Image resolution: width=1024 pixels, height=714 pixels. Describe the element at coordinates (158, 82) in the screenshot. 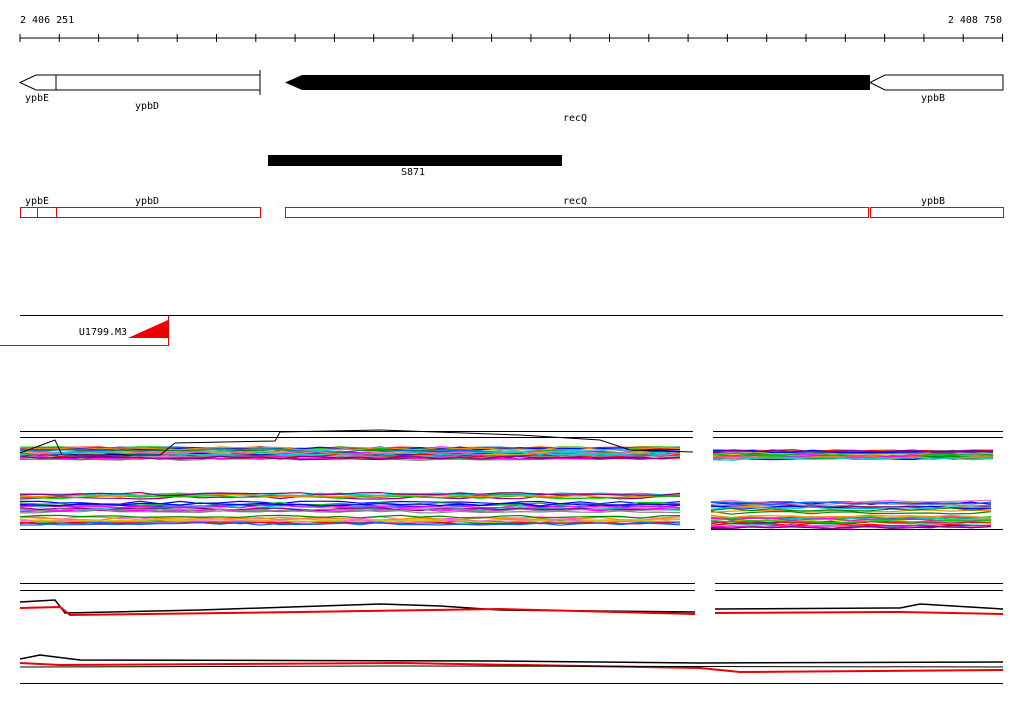

I see `gene-ypbD` at that location.